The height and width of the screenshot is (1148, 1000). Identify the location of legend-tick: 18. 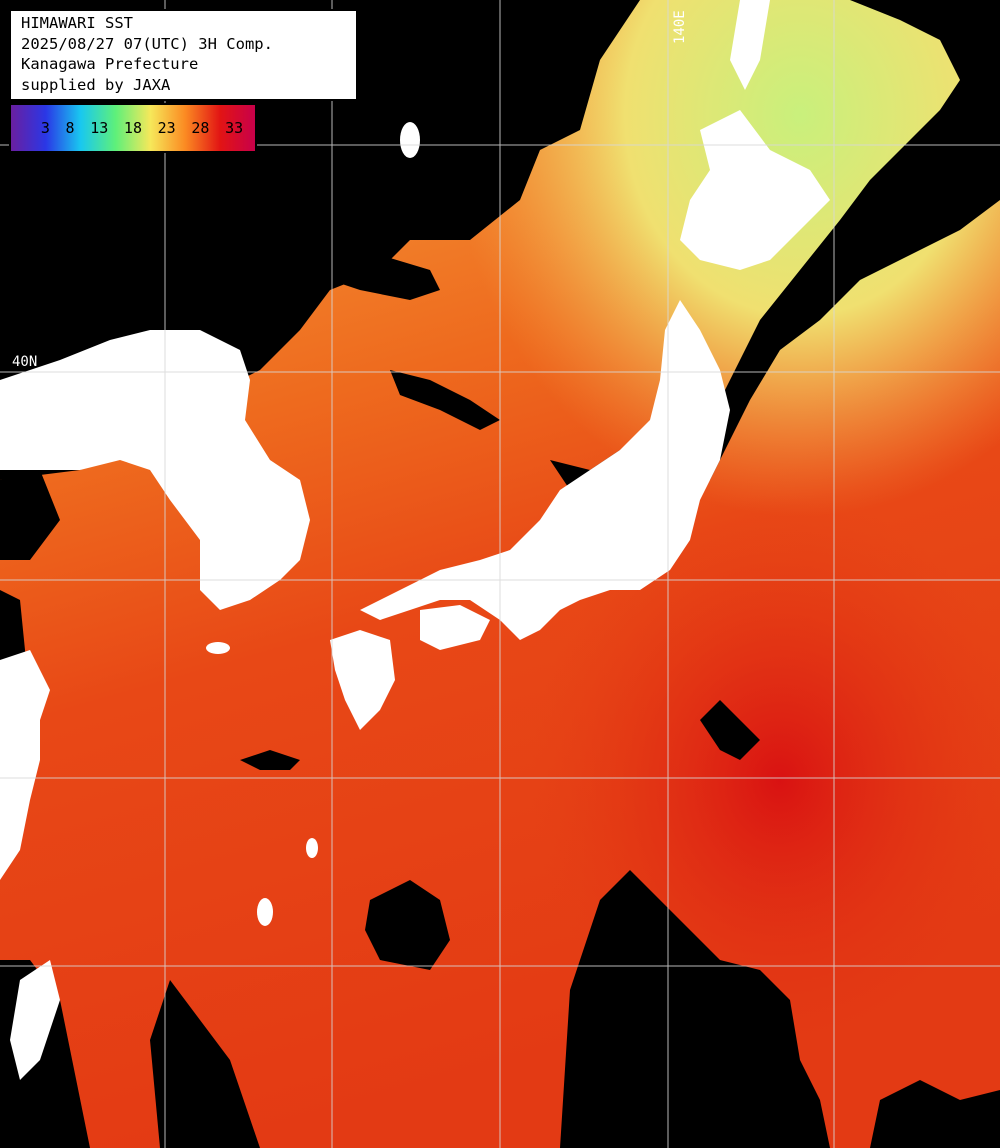
(132, 128).